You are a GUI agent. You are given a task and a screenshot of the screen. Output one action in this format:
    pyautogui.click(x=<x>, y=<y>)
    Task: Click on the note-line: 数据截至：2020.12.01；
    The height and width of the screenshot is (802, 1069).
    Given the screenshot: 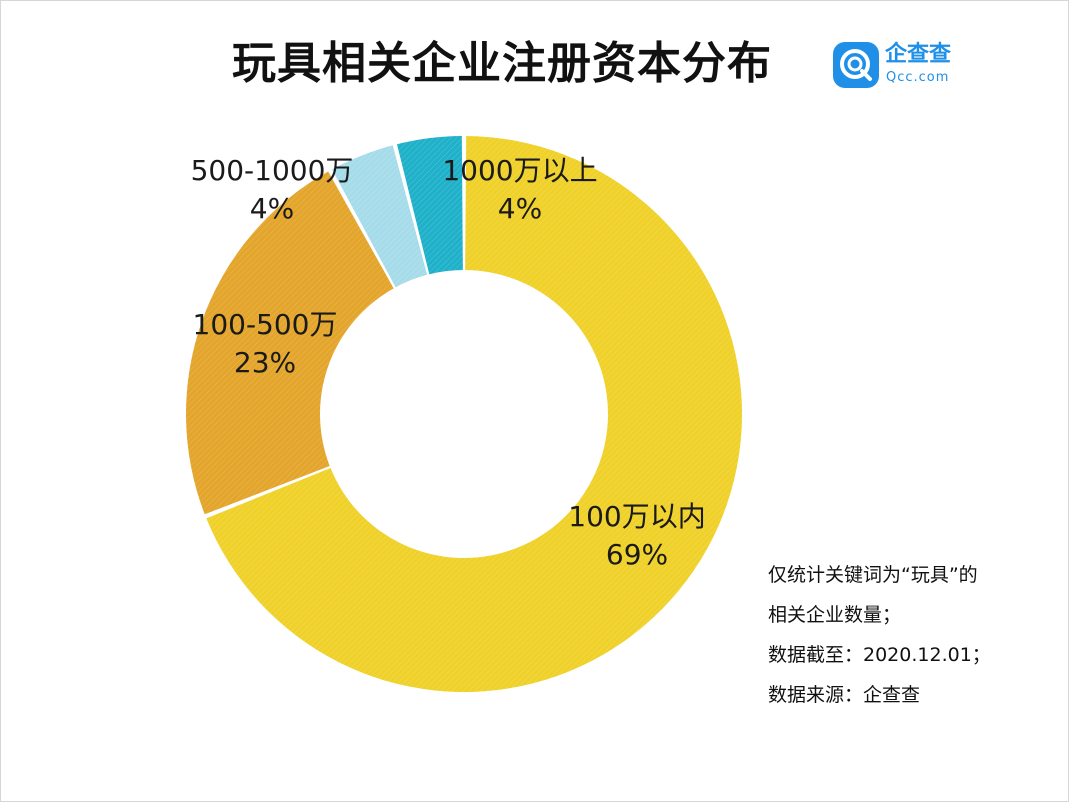 What is the action you would take?
    pyautogui.click(x=879, y=655)
    